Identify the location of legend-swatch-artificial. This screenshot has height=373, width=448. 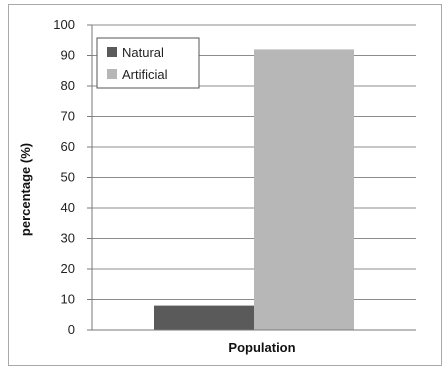
(112, 74).